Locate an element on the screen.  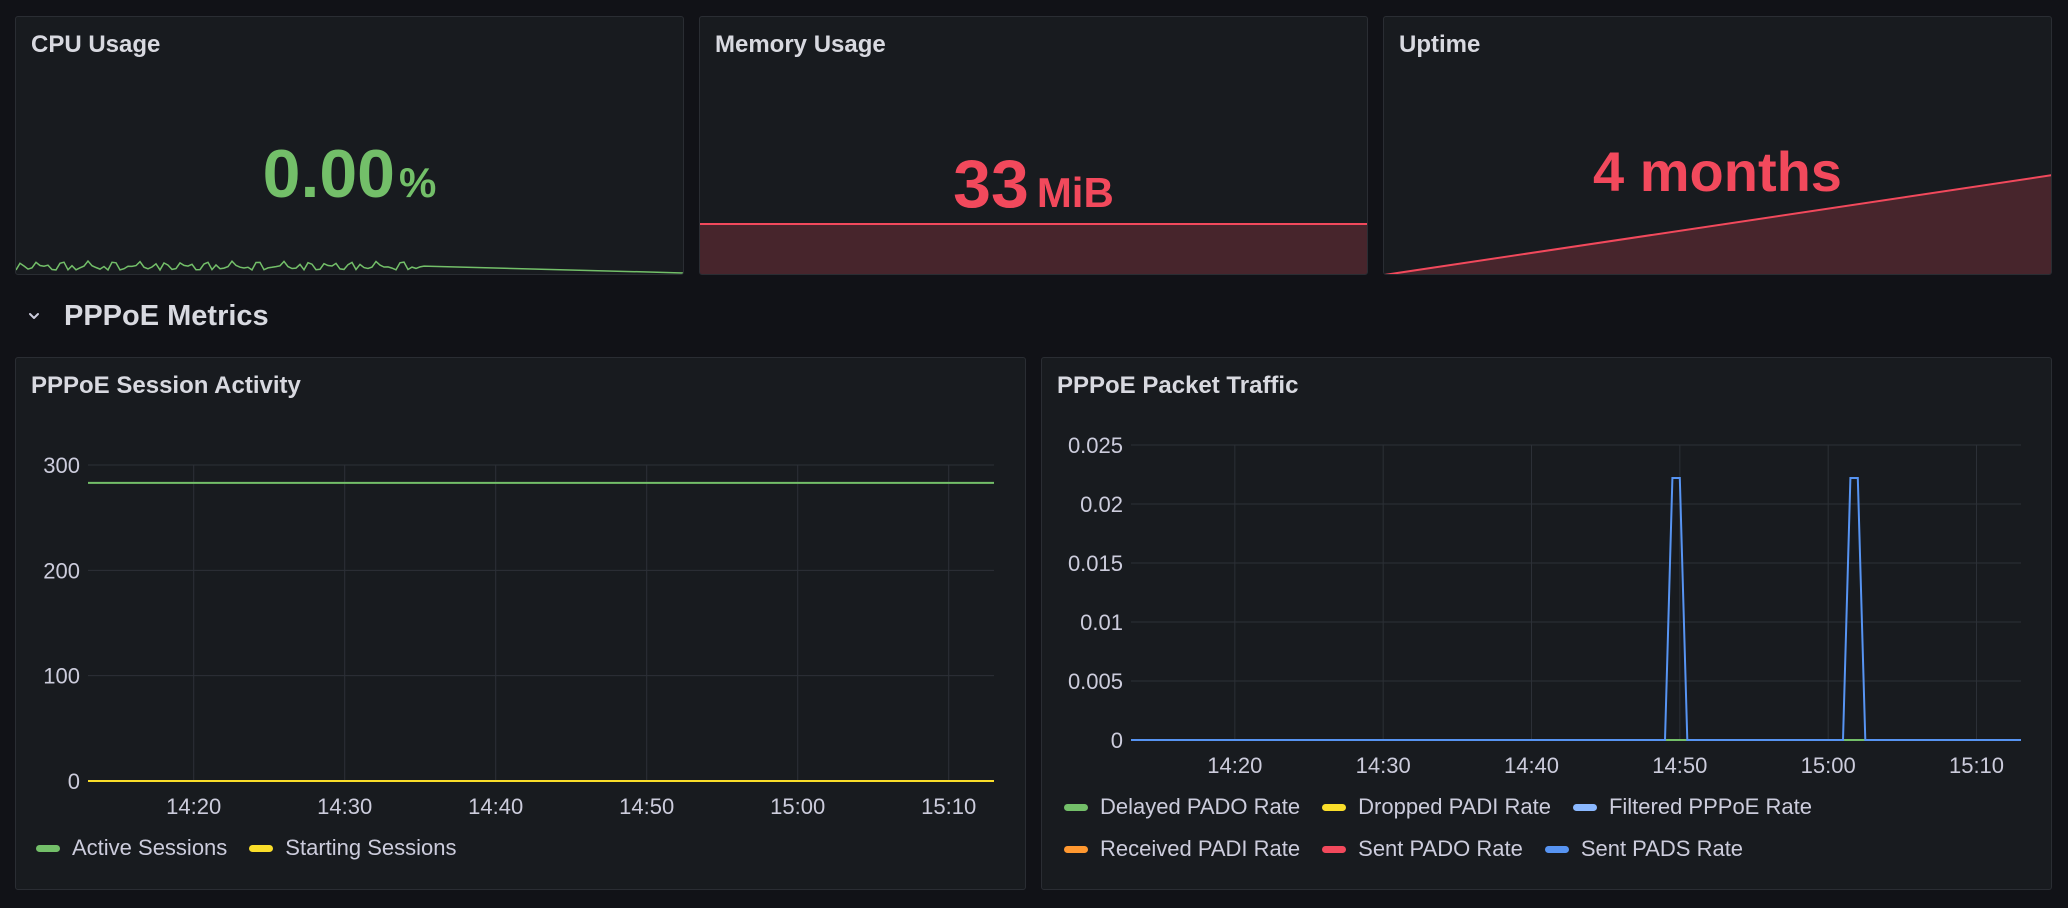
cpu-usage-unit: % is located at coordinates (418, 182).